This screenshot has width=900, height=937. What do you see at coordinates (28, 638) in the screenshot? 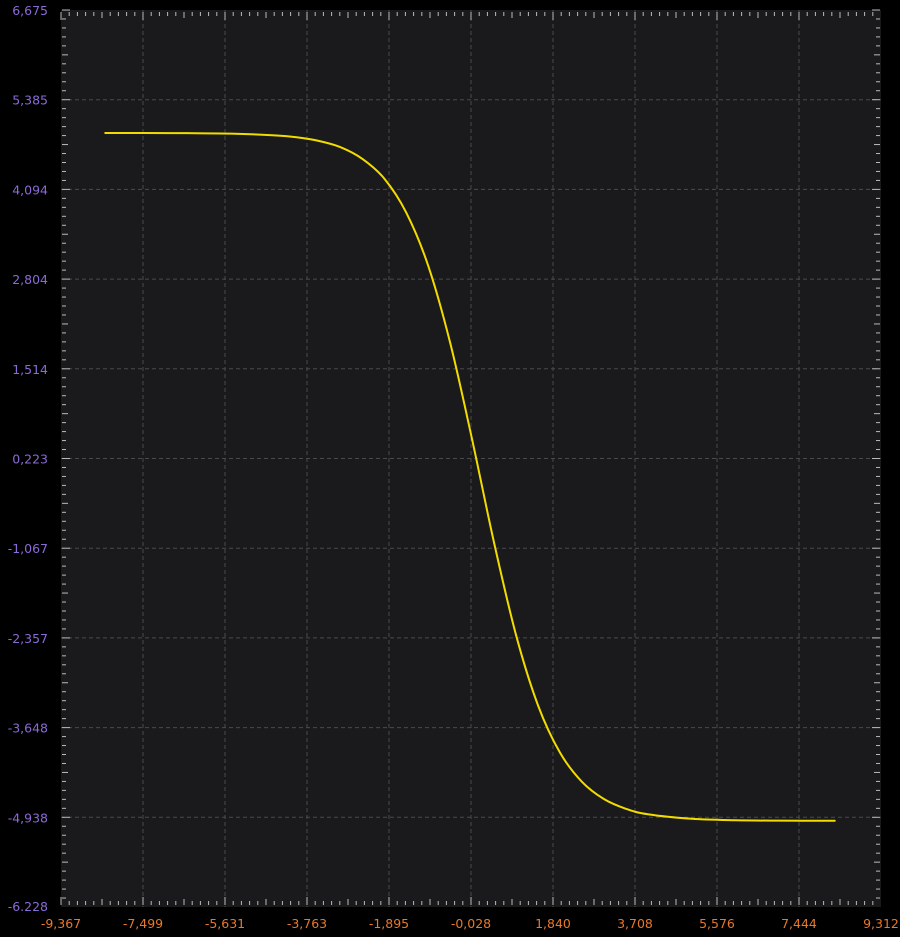
I see `y-tick-label: -2,357` at bounding box center [28, 638].